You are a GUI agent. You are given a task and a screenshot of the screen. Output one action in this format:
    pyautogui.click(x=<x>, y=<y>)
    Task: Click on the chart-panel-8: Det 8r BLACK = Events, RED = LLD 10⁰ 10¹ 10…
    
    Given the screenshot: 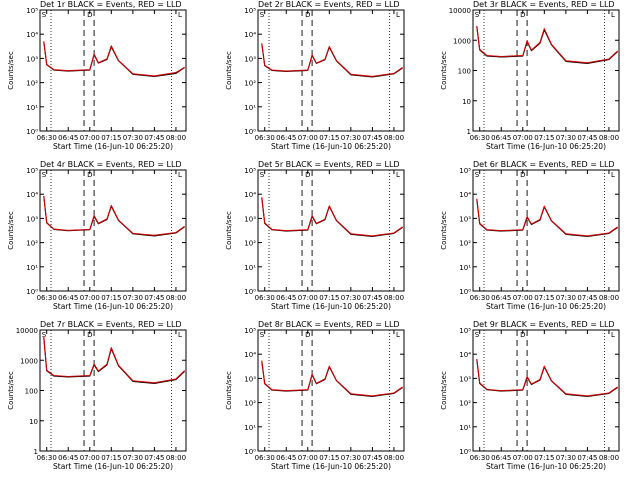 What is the action you would take?
    pyautogui.click(x=315, y=395)
    